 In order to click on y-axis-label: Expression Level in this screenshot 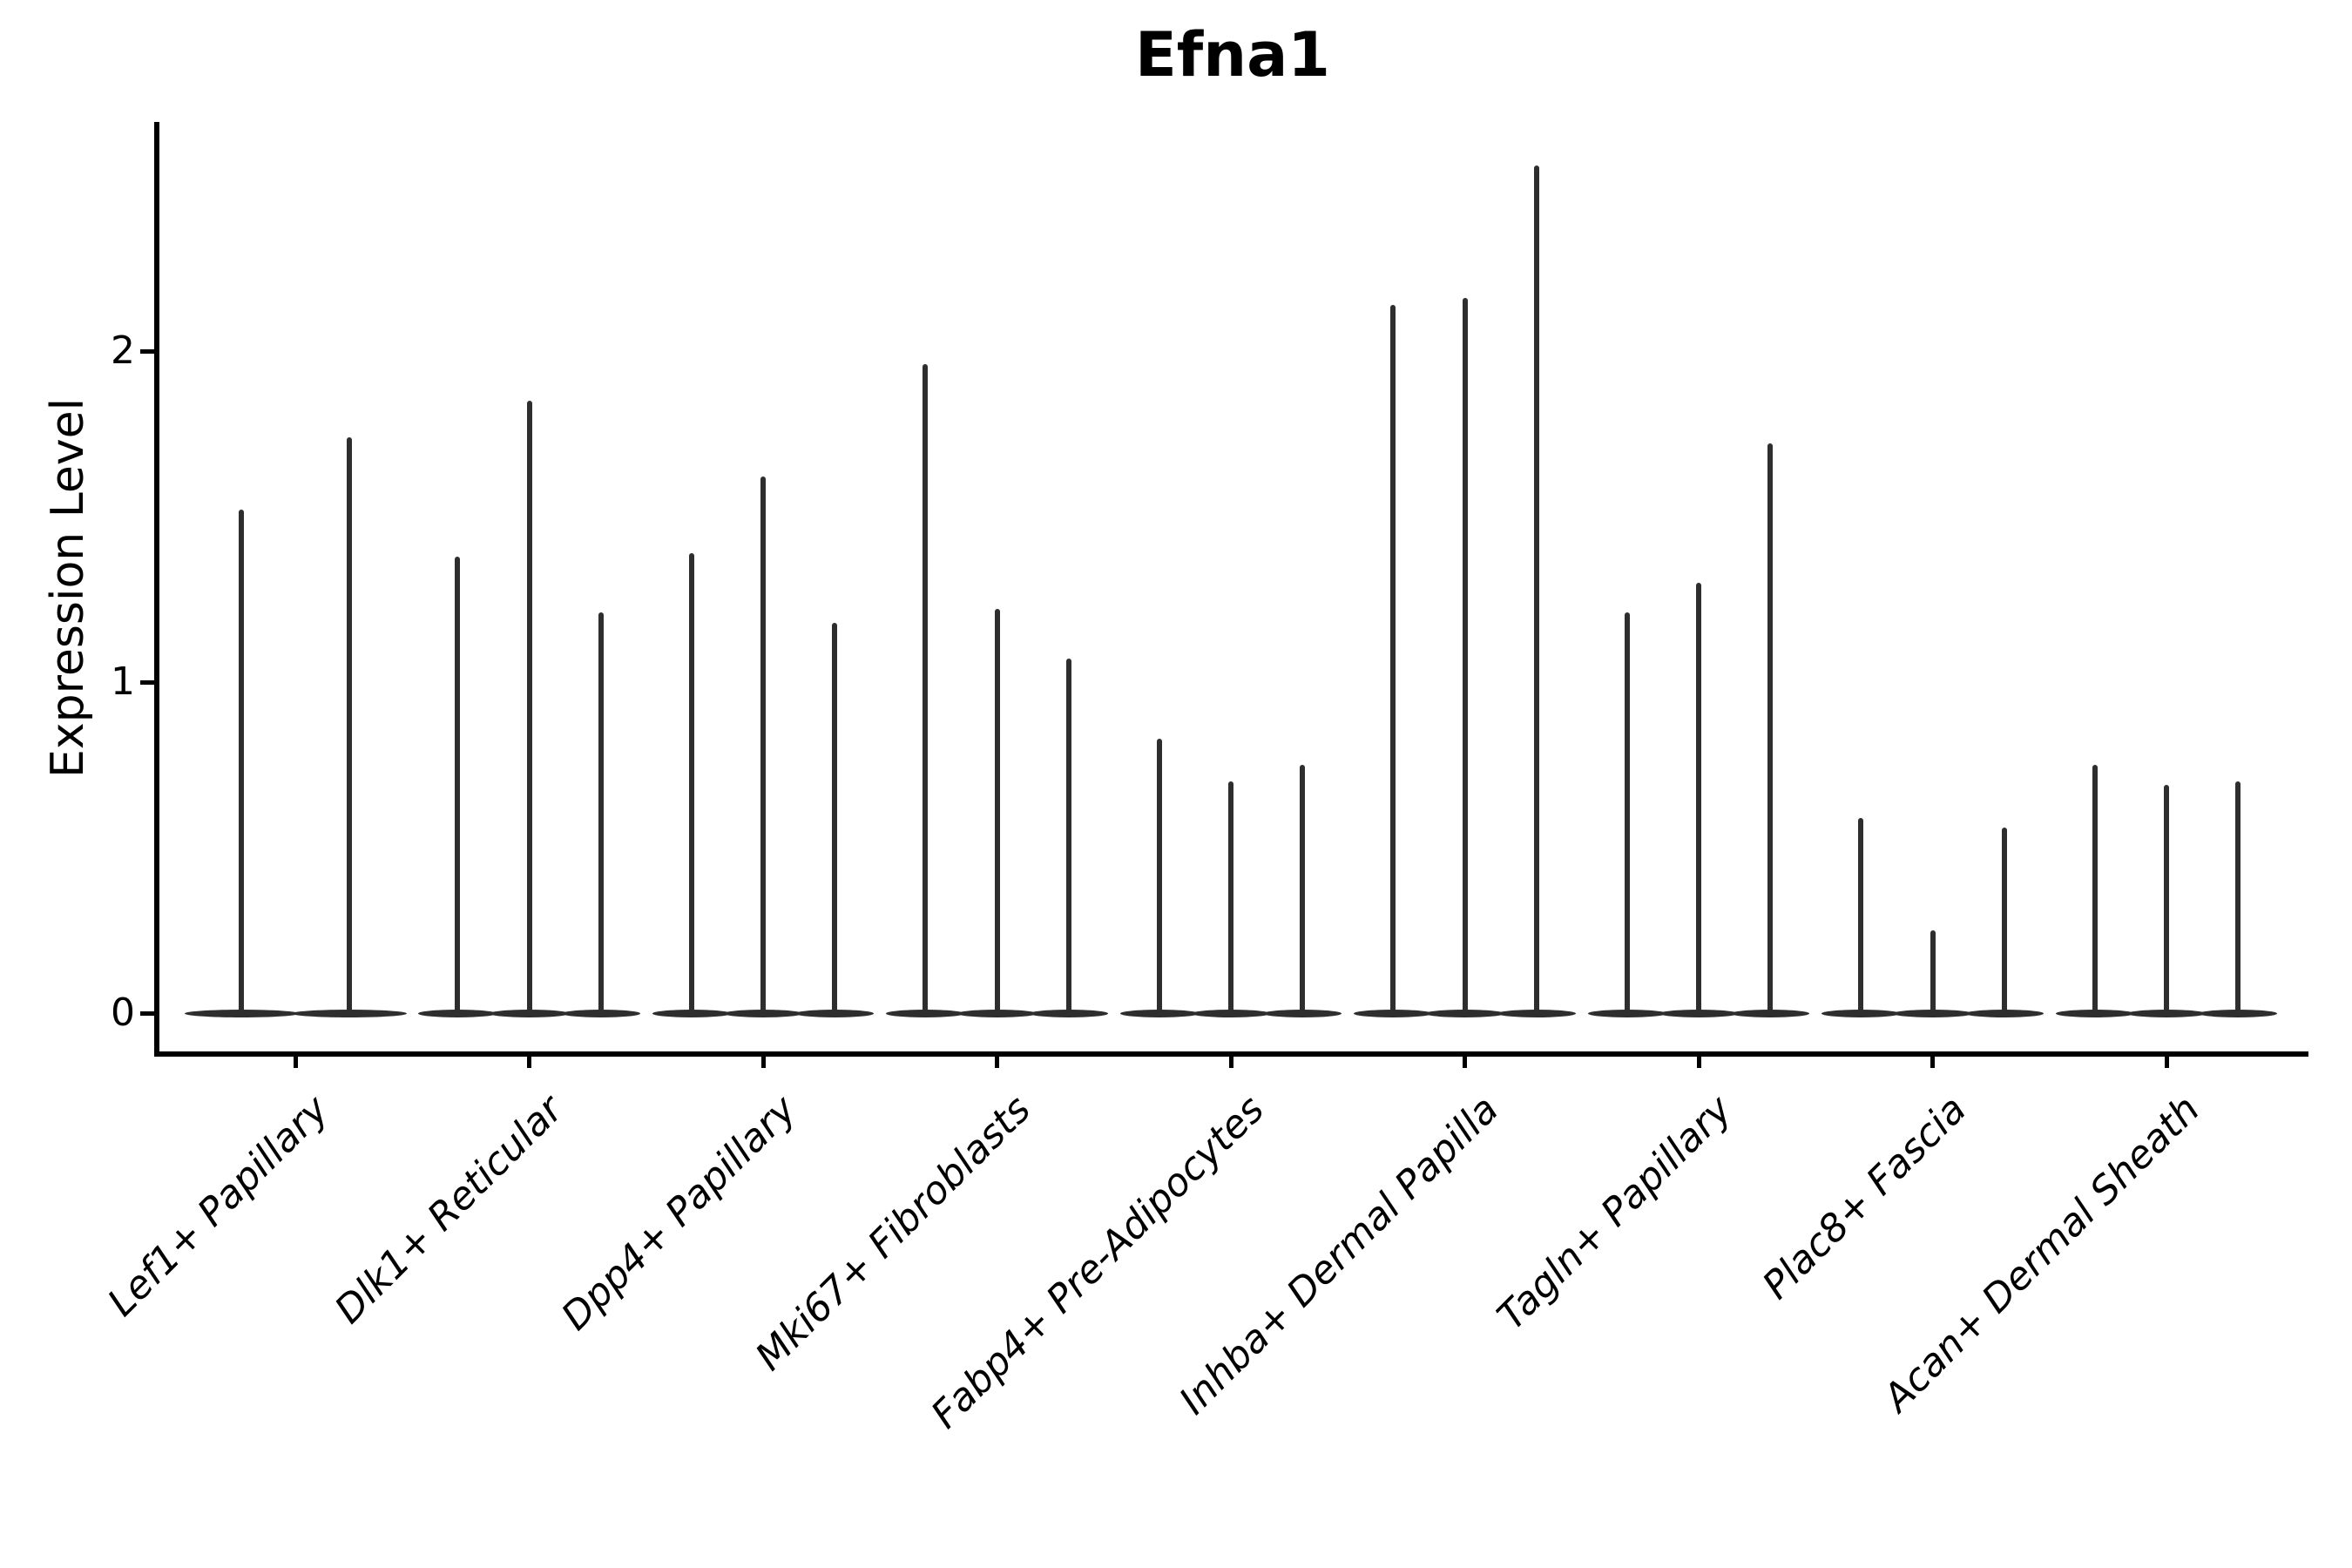, I will do `click(68, 588)`.